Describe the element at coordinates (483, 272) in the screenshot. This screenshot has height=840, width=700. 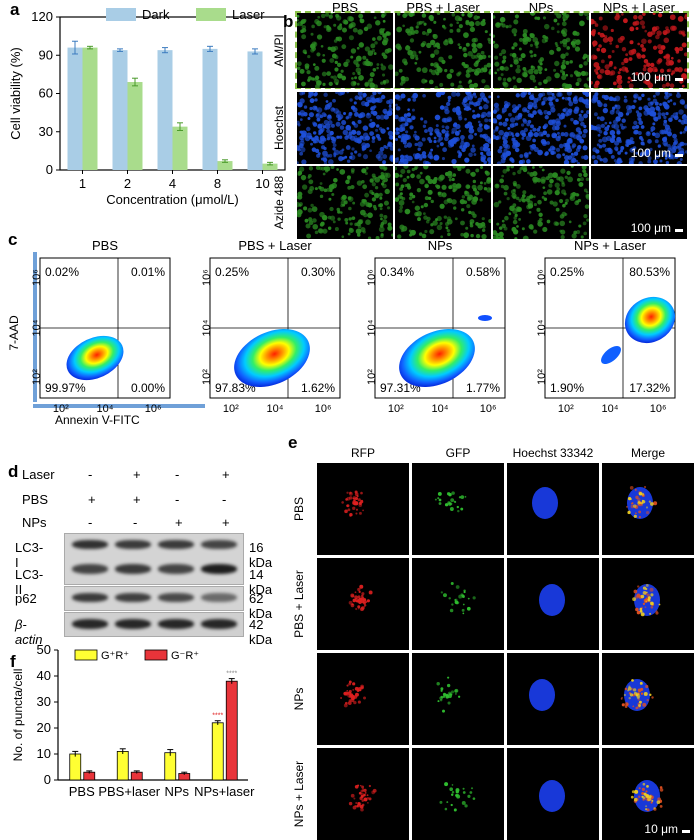
I see `quadrant-ur: 0.58%` at that location.